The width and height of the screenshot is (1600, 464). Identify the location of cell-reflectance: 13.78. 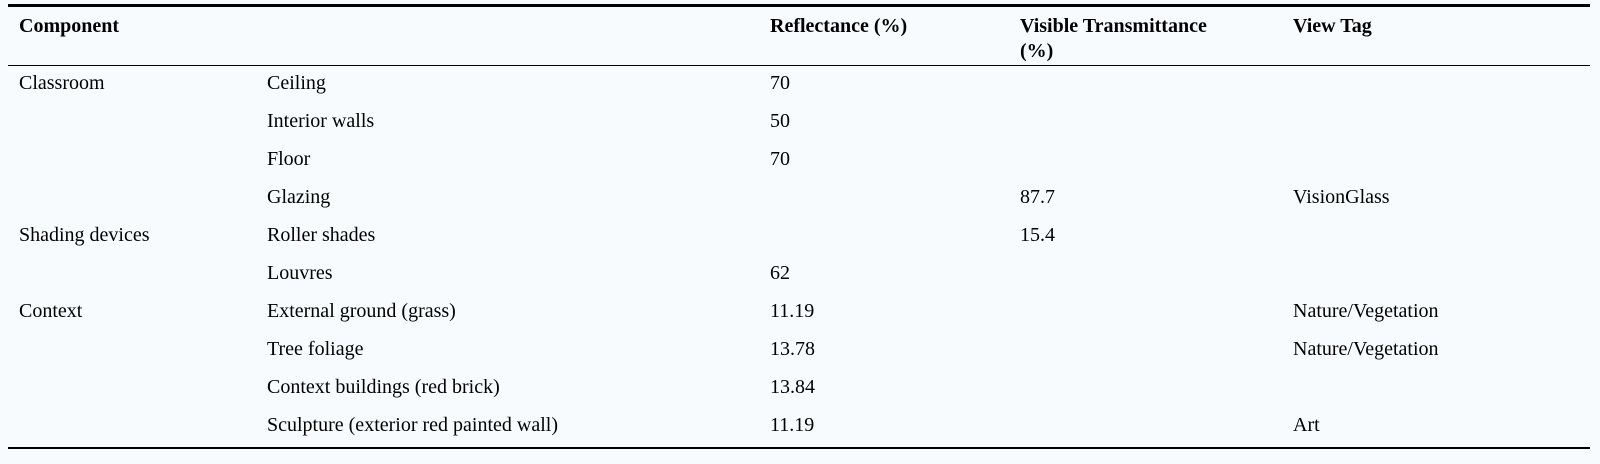
(792, 349).